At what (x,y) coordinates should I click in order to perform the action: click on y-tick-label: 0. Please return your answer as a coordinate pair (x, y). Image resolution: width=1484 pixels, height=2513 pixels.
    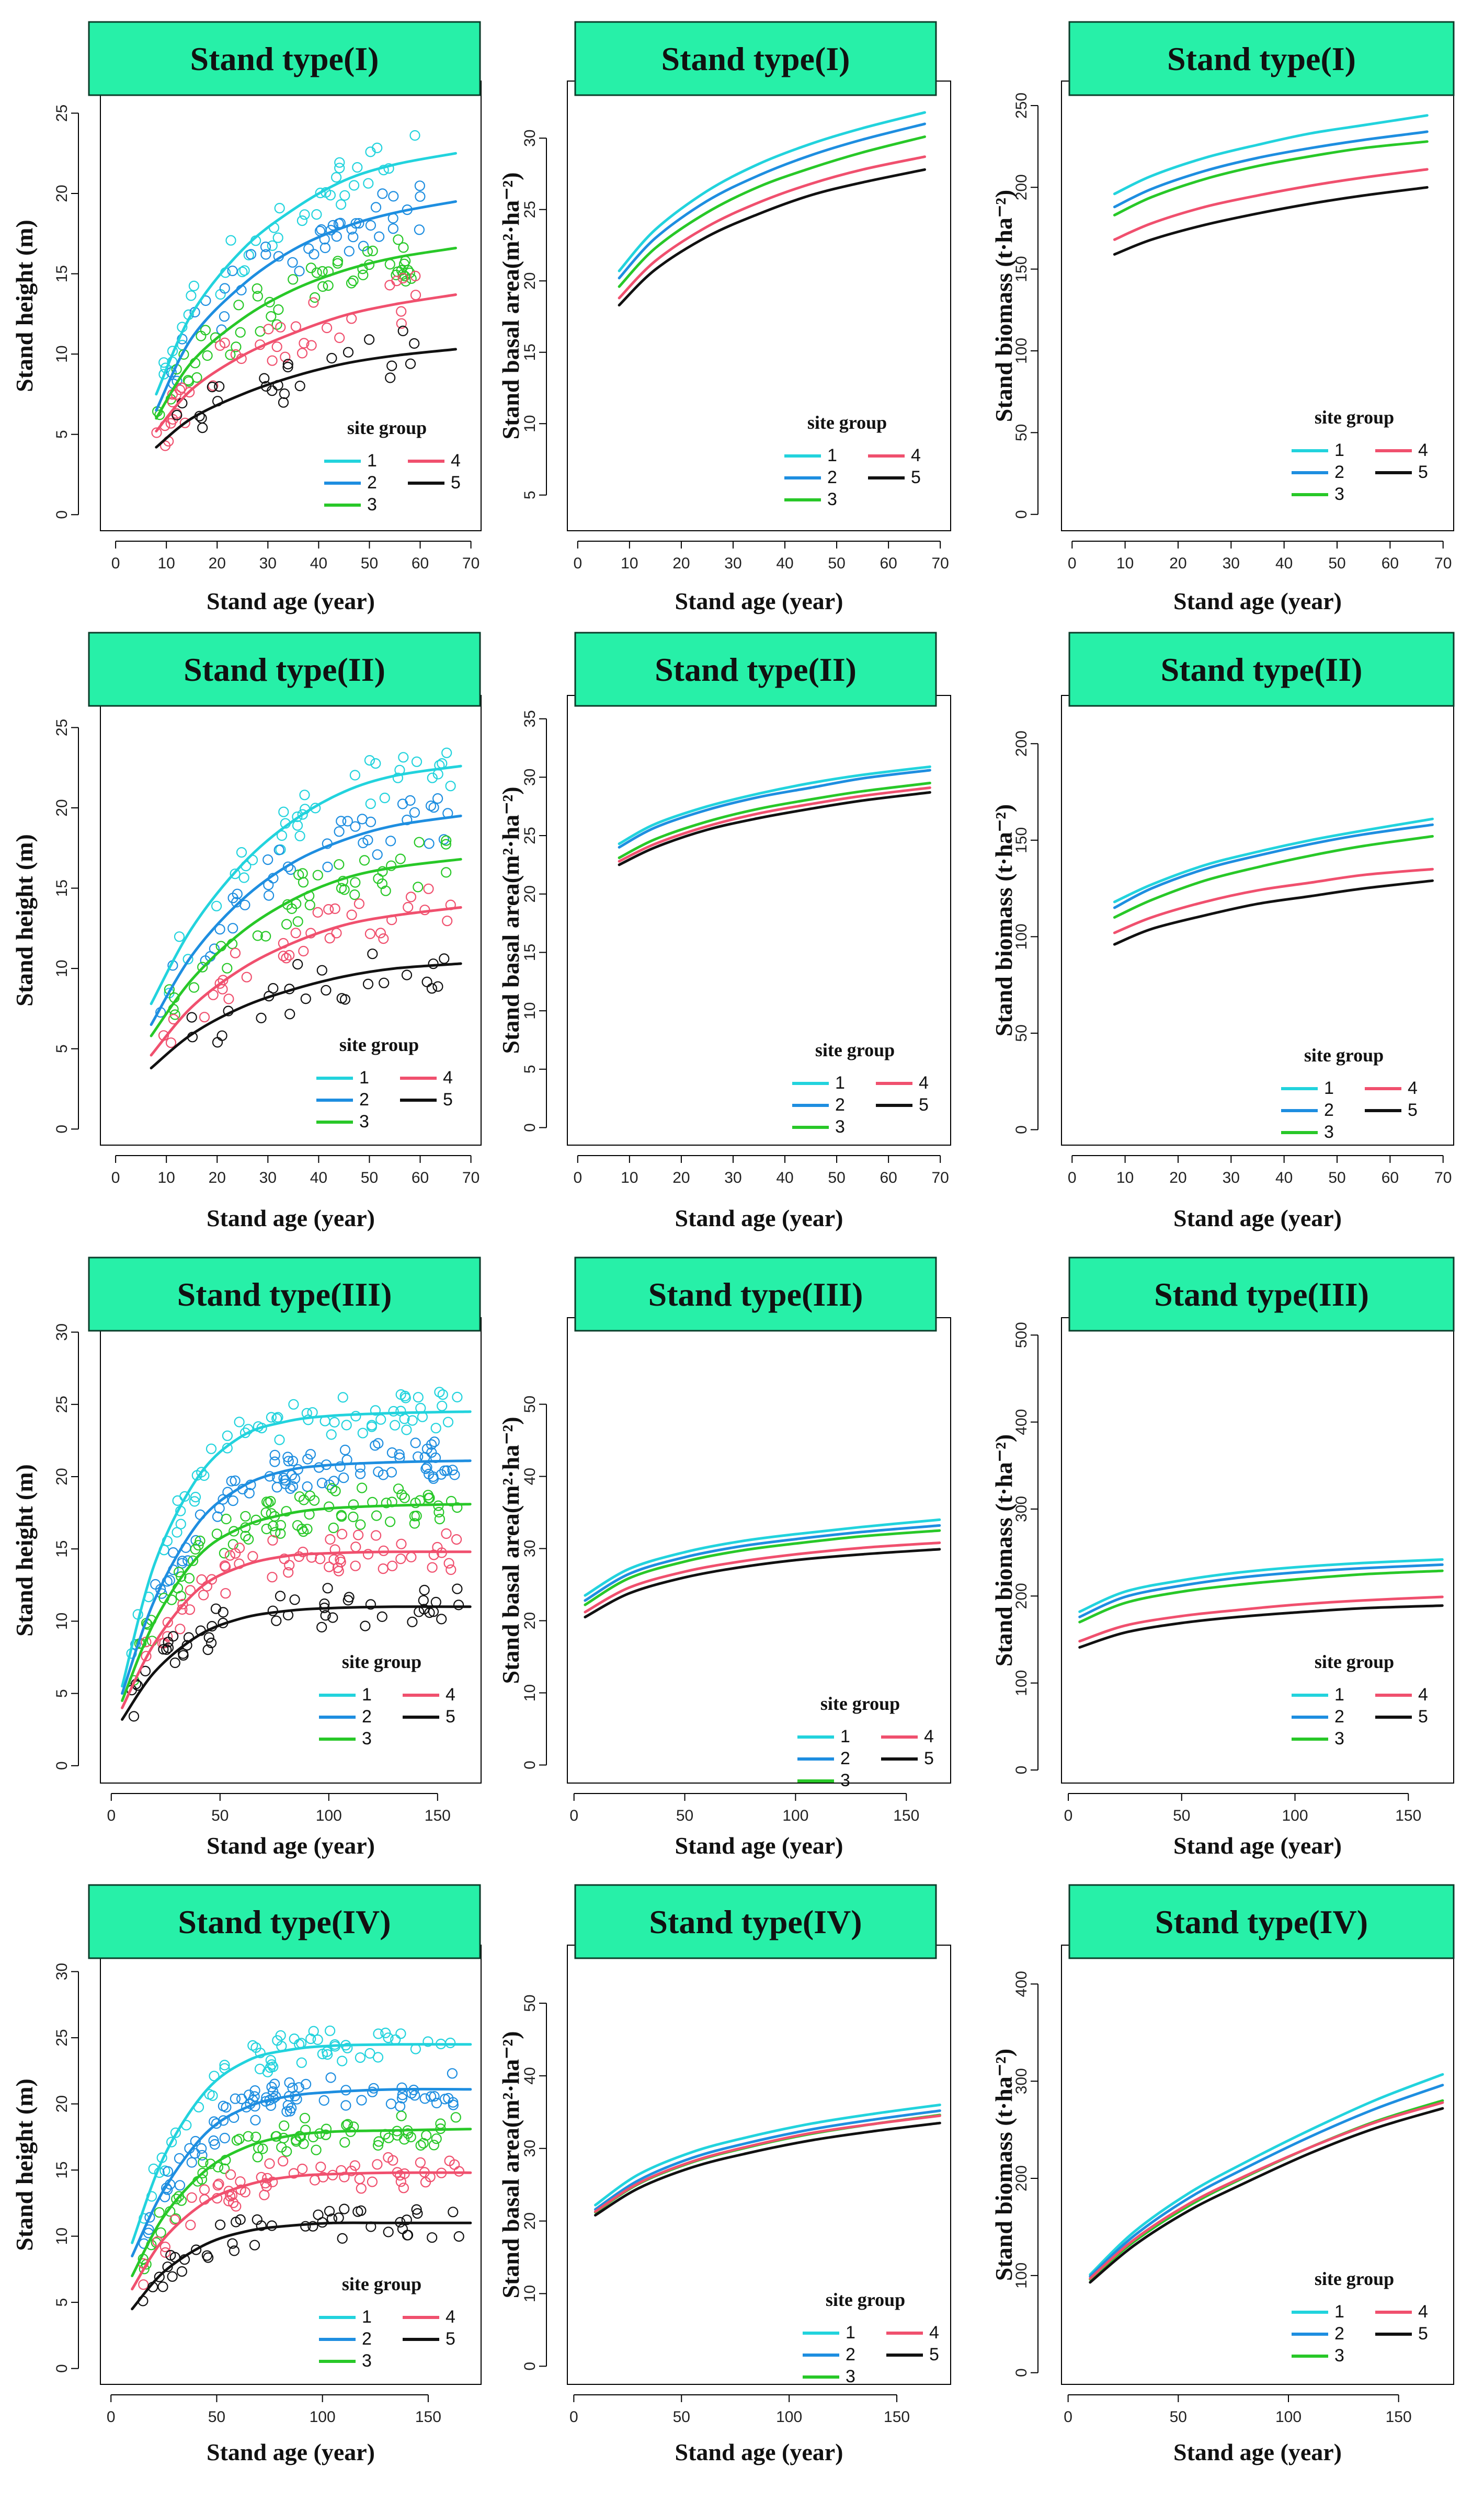
    Looking at the image, I should click on (62, 514).